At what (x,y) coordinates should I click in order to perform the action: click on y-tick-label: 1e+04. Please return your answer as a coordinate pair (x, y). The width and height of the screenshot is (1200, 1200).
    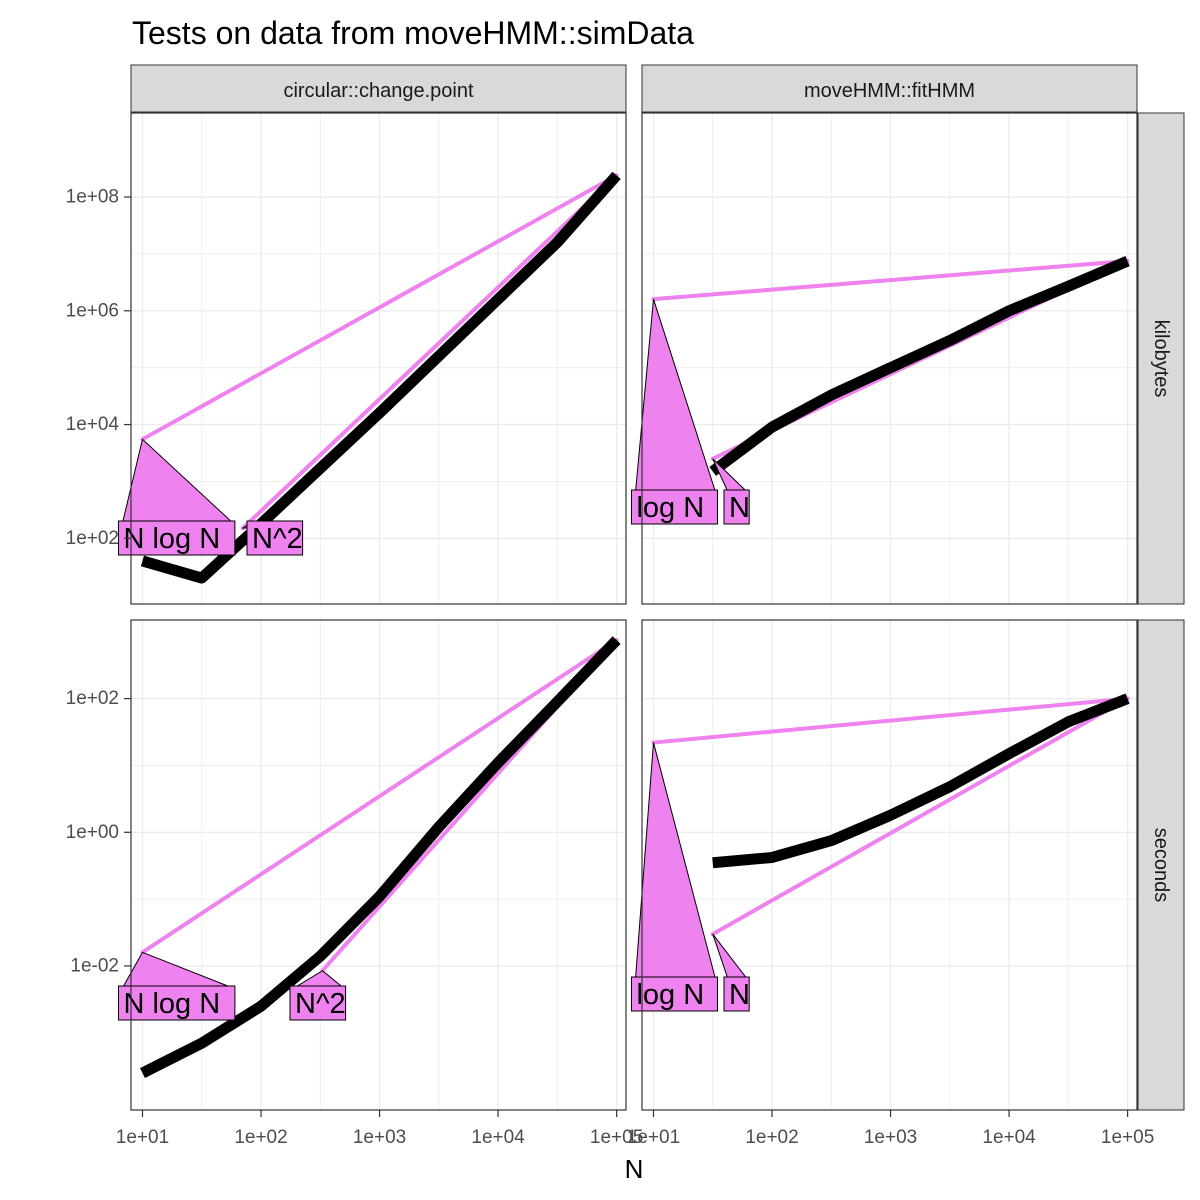
    Looking at the image, I should click on (93, 424).